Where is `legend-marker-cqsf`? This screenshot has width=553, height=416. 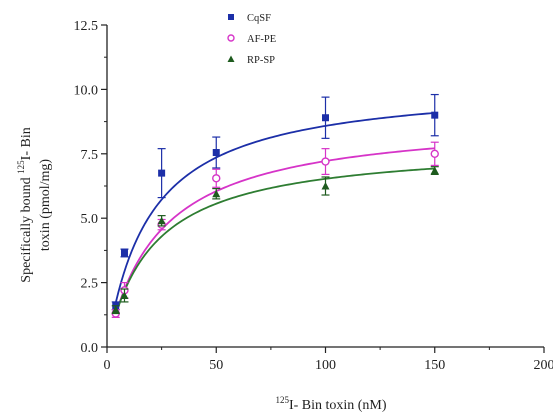 legend-marker-cqsf is located at coordinates (231, 17).